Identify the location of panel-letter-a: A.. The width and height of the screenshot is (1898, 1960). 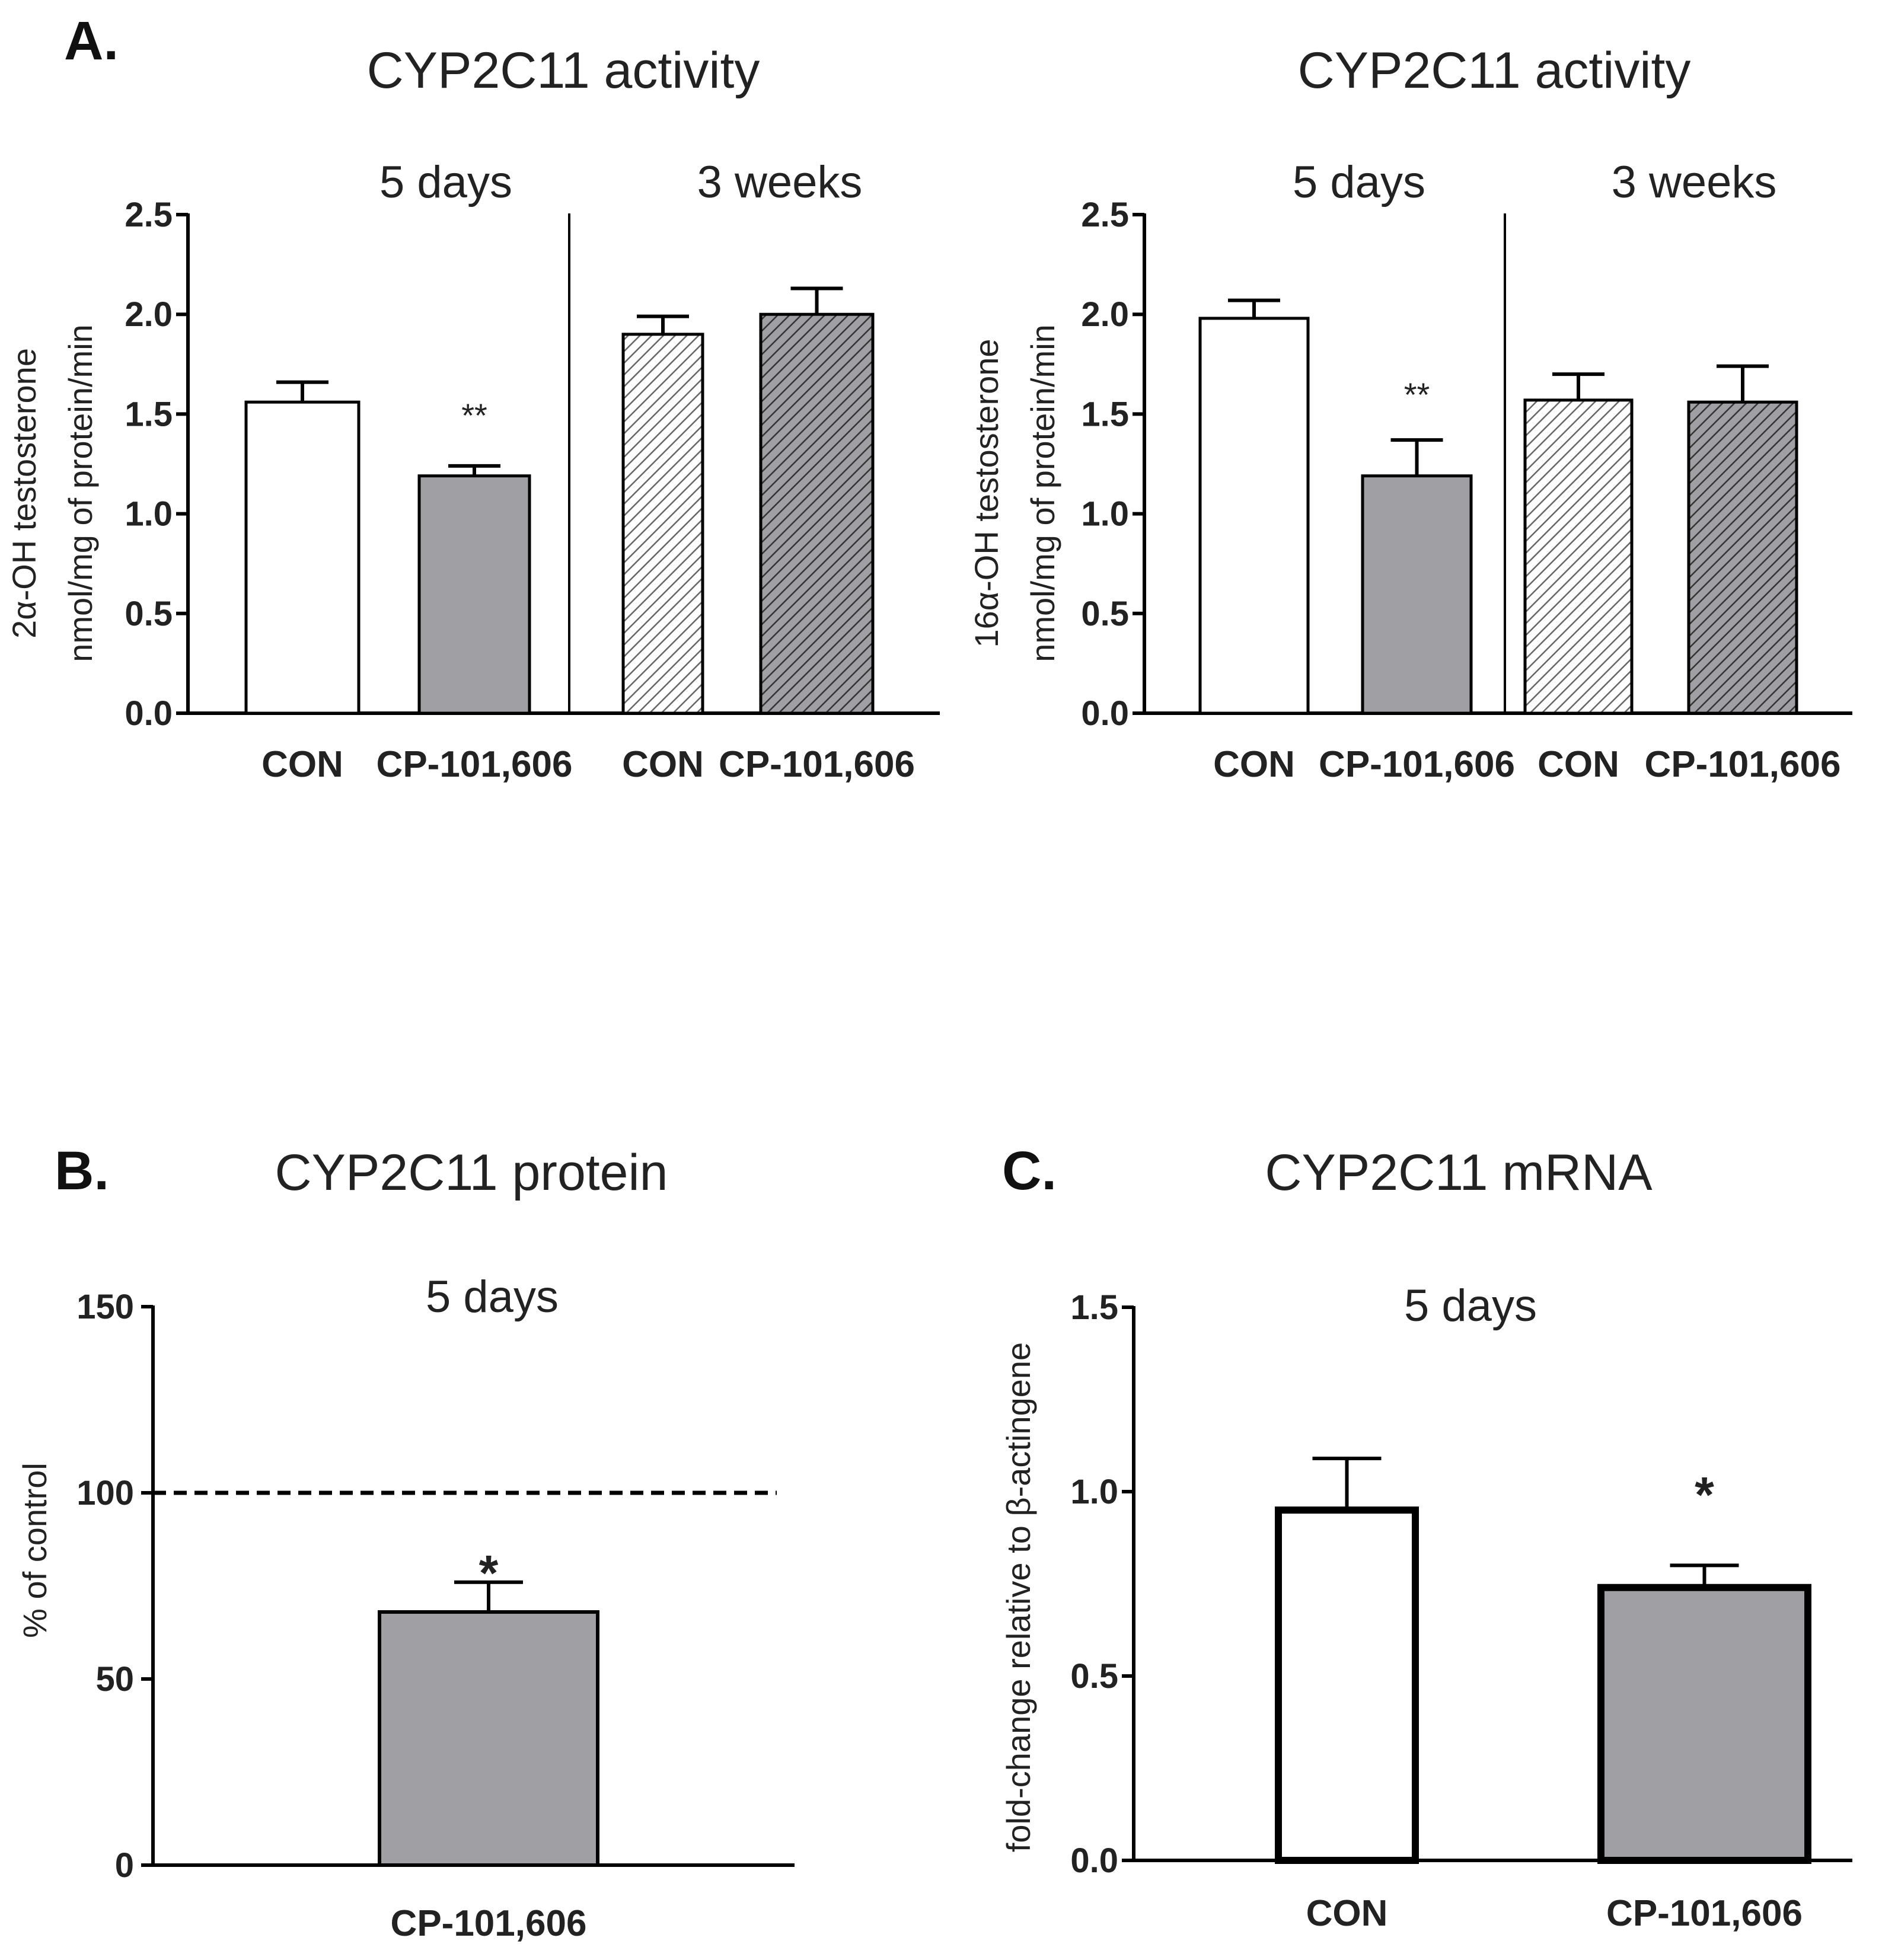
(91, 41).